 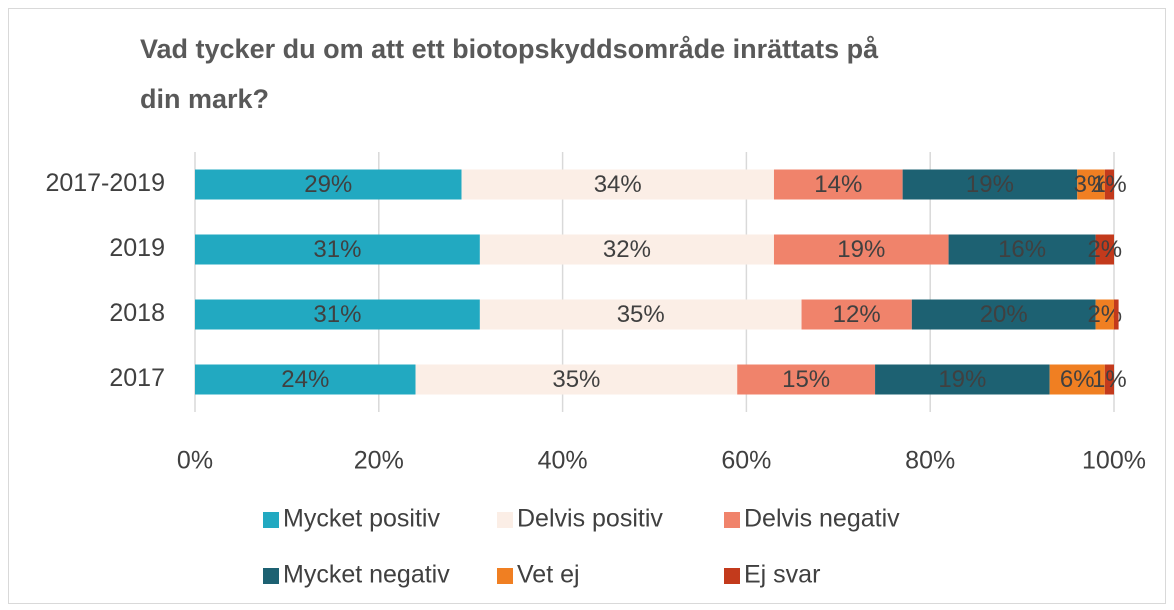 I want to click on legend-label: Mycket negativ, so click(x=366, y=575).